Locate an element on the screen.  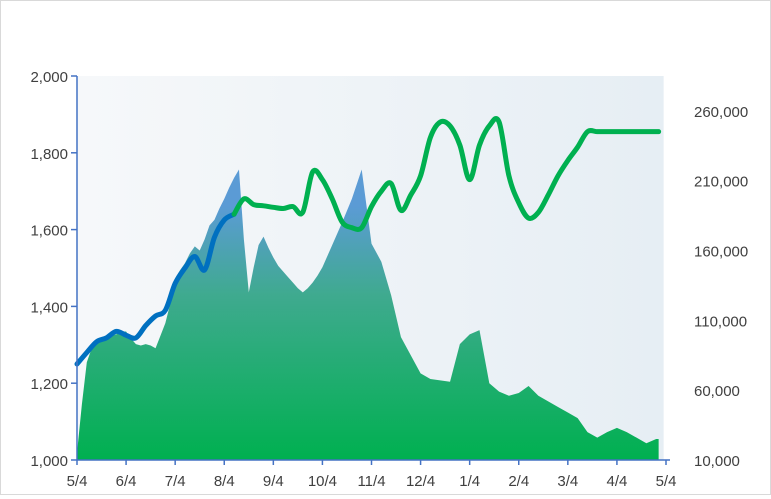
x-tick-label: 3/4 is located at coordinates (567, 481).